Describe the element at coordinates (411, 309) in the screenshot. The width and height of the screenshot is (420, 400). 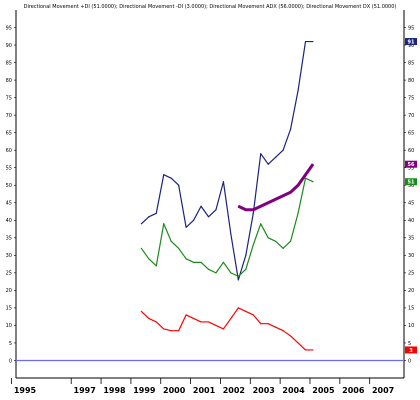
I see `y-tick-label-right: 15` at that location.